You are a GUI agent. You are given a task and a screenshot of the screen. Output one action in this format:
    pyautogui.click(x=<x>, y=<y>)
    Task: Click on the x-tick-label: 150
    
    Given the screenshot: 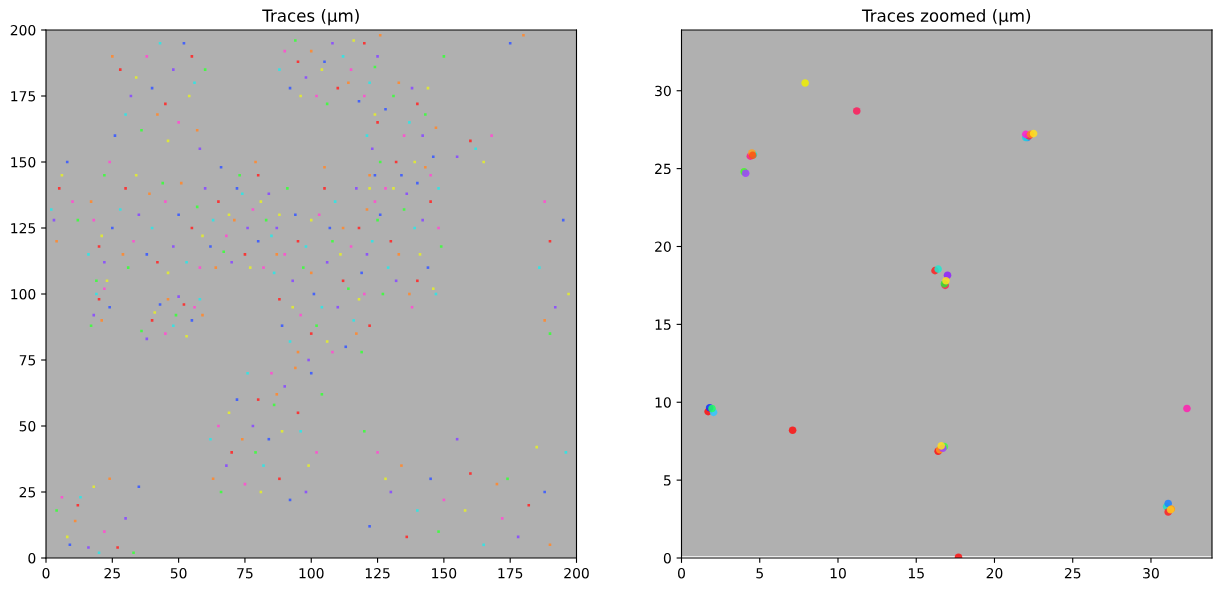 What is the action you would take?
    pyautogui.click(x=444, y=573)
    